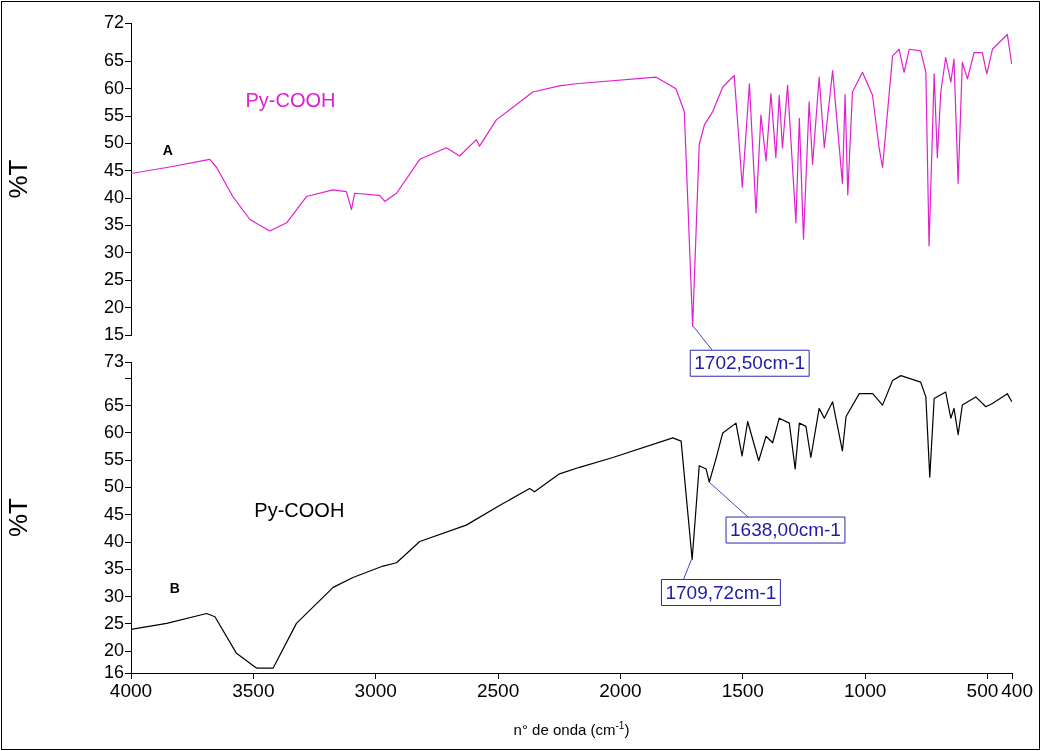  Describe the element at coordinates (167, 149) in the screenshot. I see `annotation: A` at that location.